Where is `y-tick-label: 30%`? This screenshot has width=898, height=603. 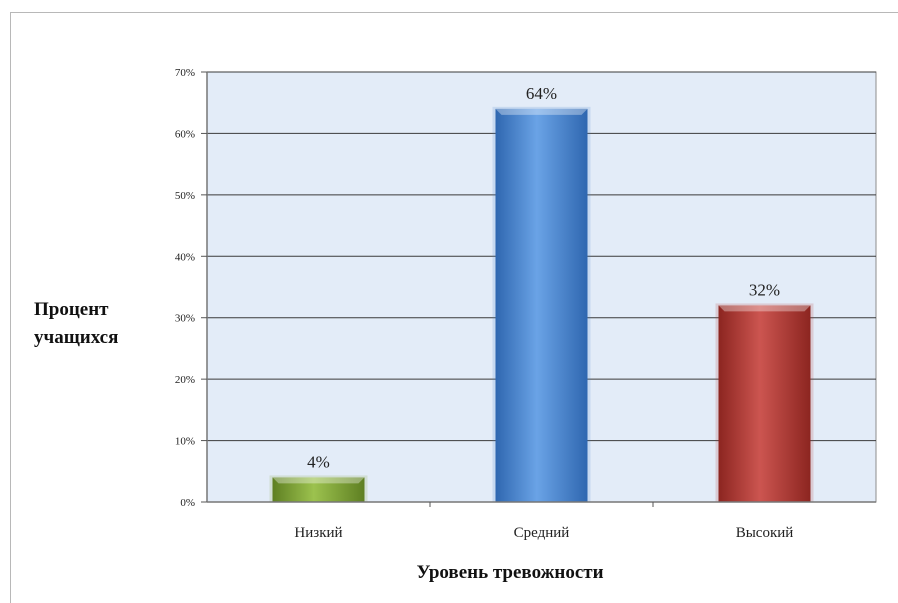 y-tick-label: 30% is located at coordinates (185, 319).